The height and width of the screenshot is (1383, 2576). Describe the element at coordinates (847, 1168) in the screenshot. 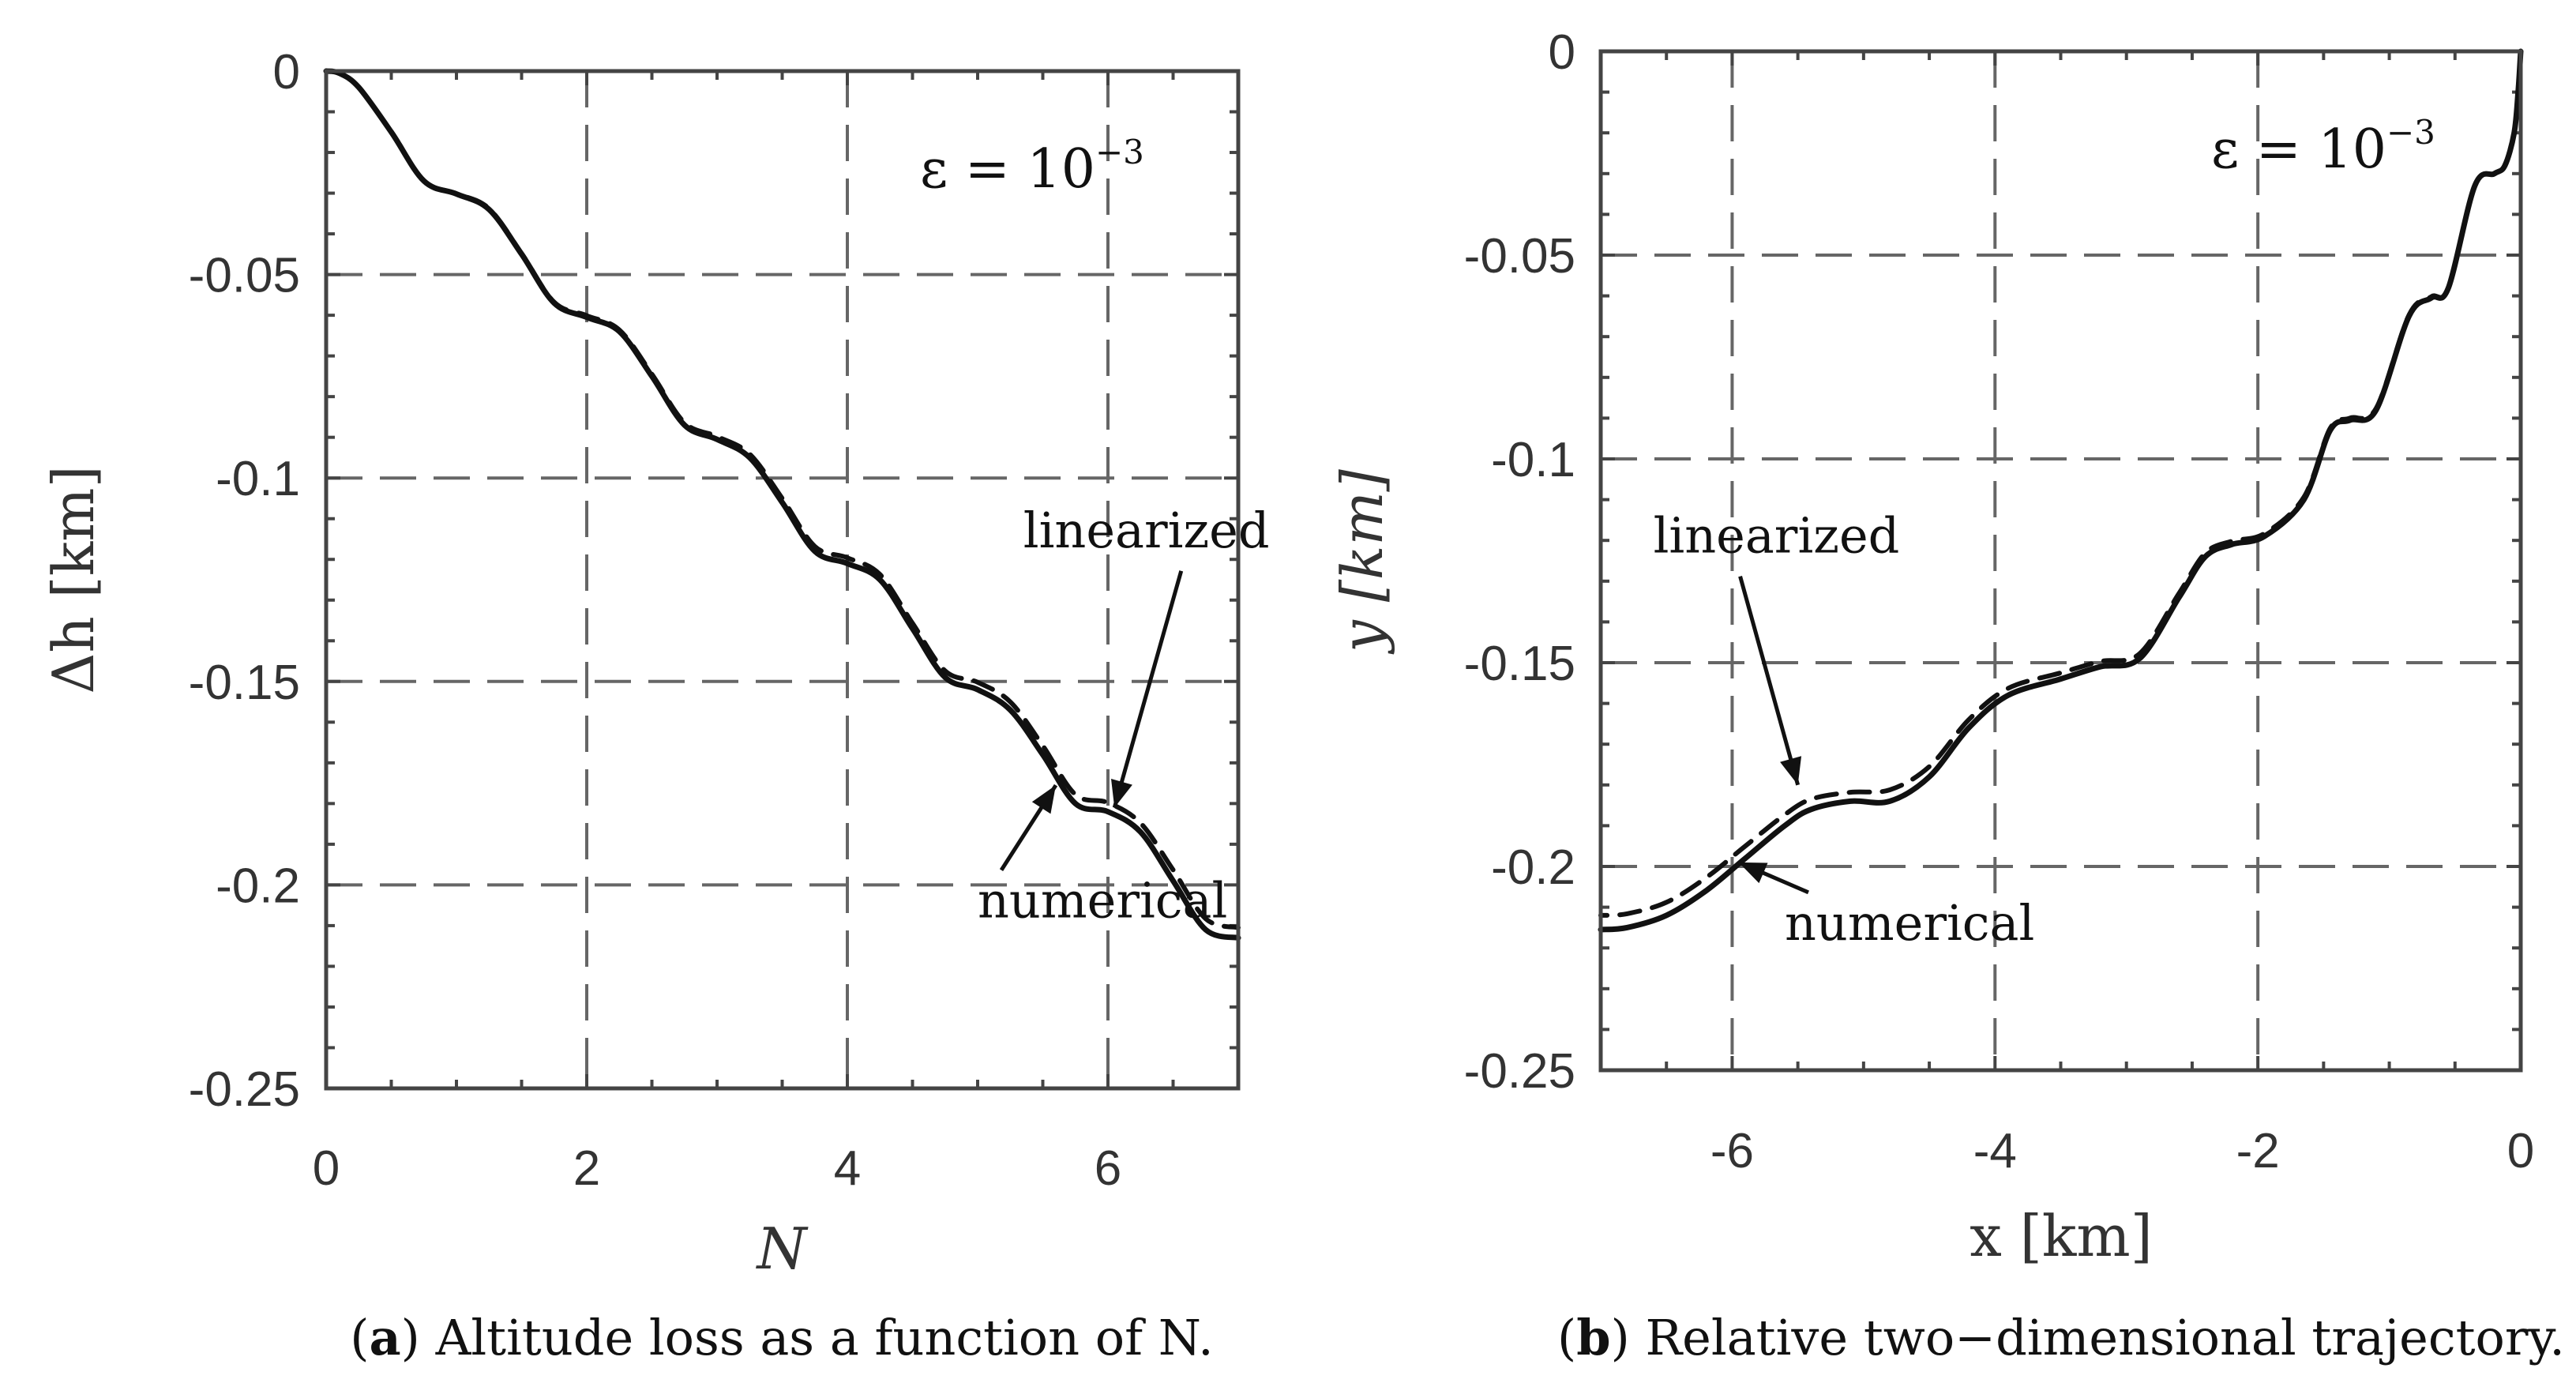

I see `panel-a-x-tick-label: 4` at that location.